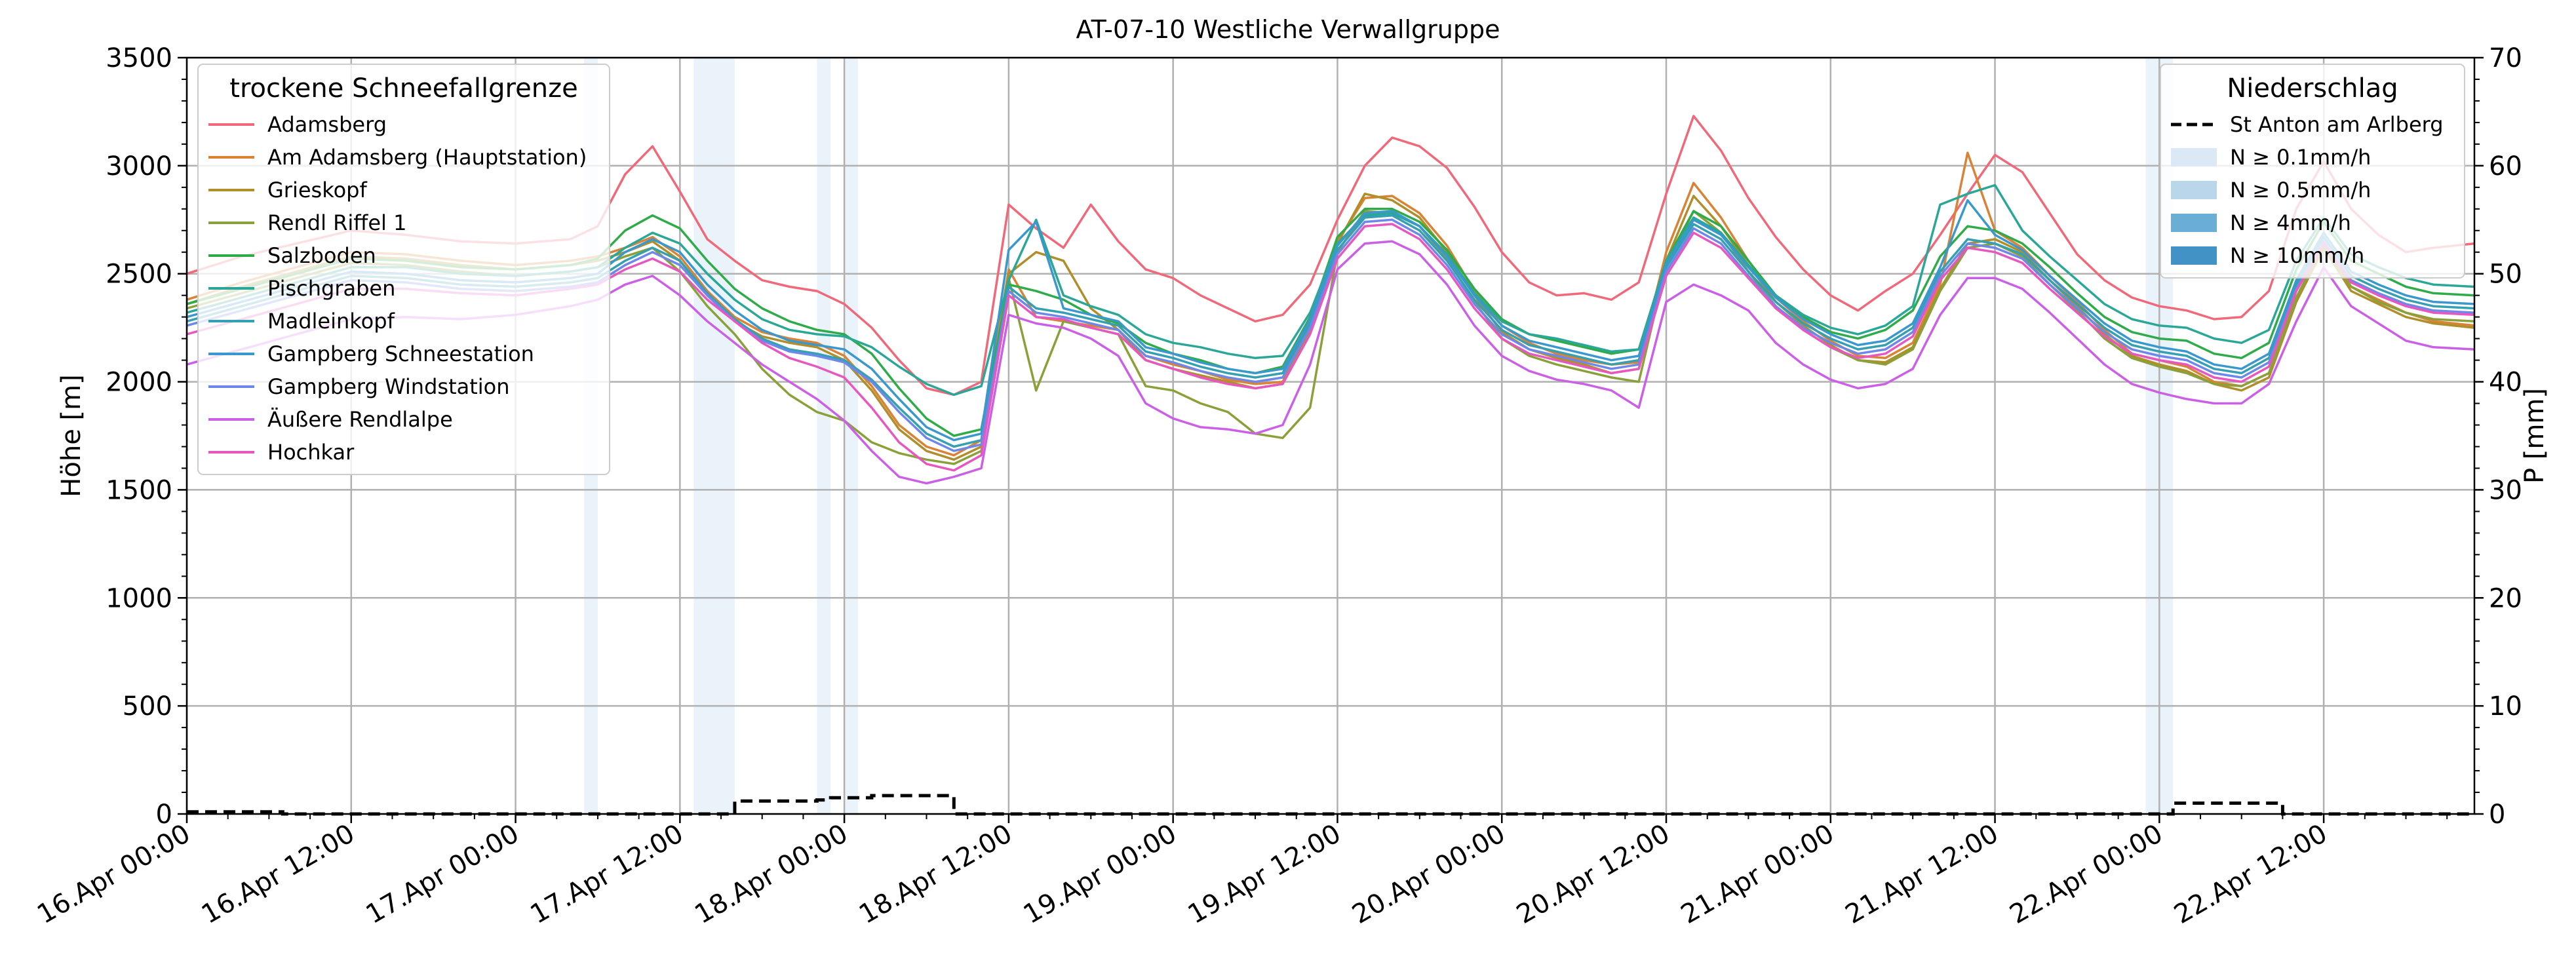  Describe the element at coordinates (2337, 124) in the screenshot. I see `legend-right-label: St Anton am Arlberg` at that location.